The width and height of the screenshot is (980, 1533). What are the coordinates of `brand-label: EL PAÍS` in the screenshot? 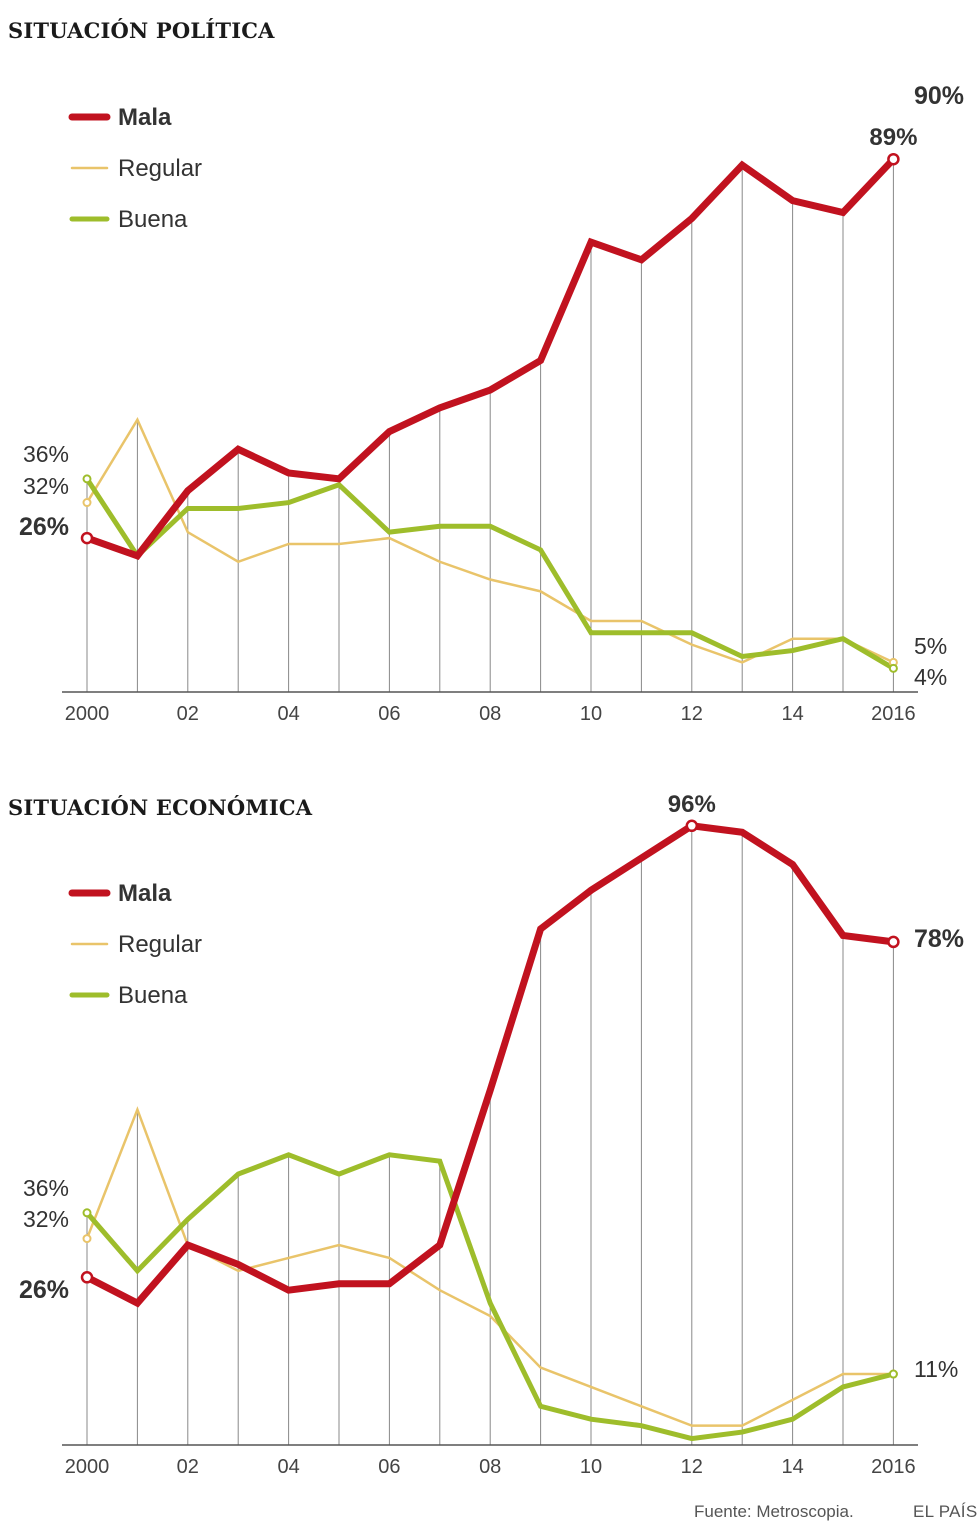 It's located at (945, 1511).